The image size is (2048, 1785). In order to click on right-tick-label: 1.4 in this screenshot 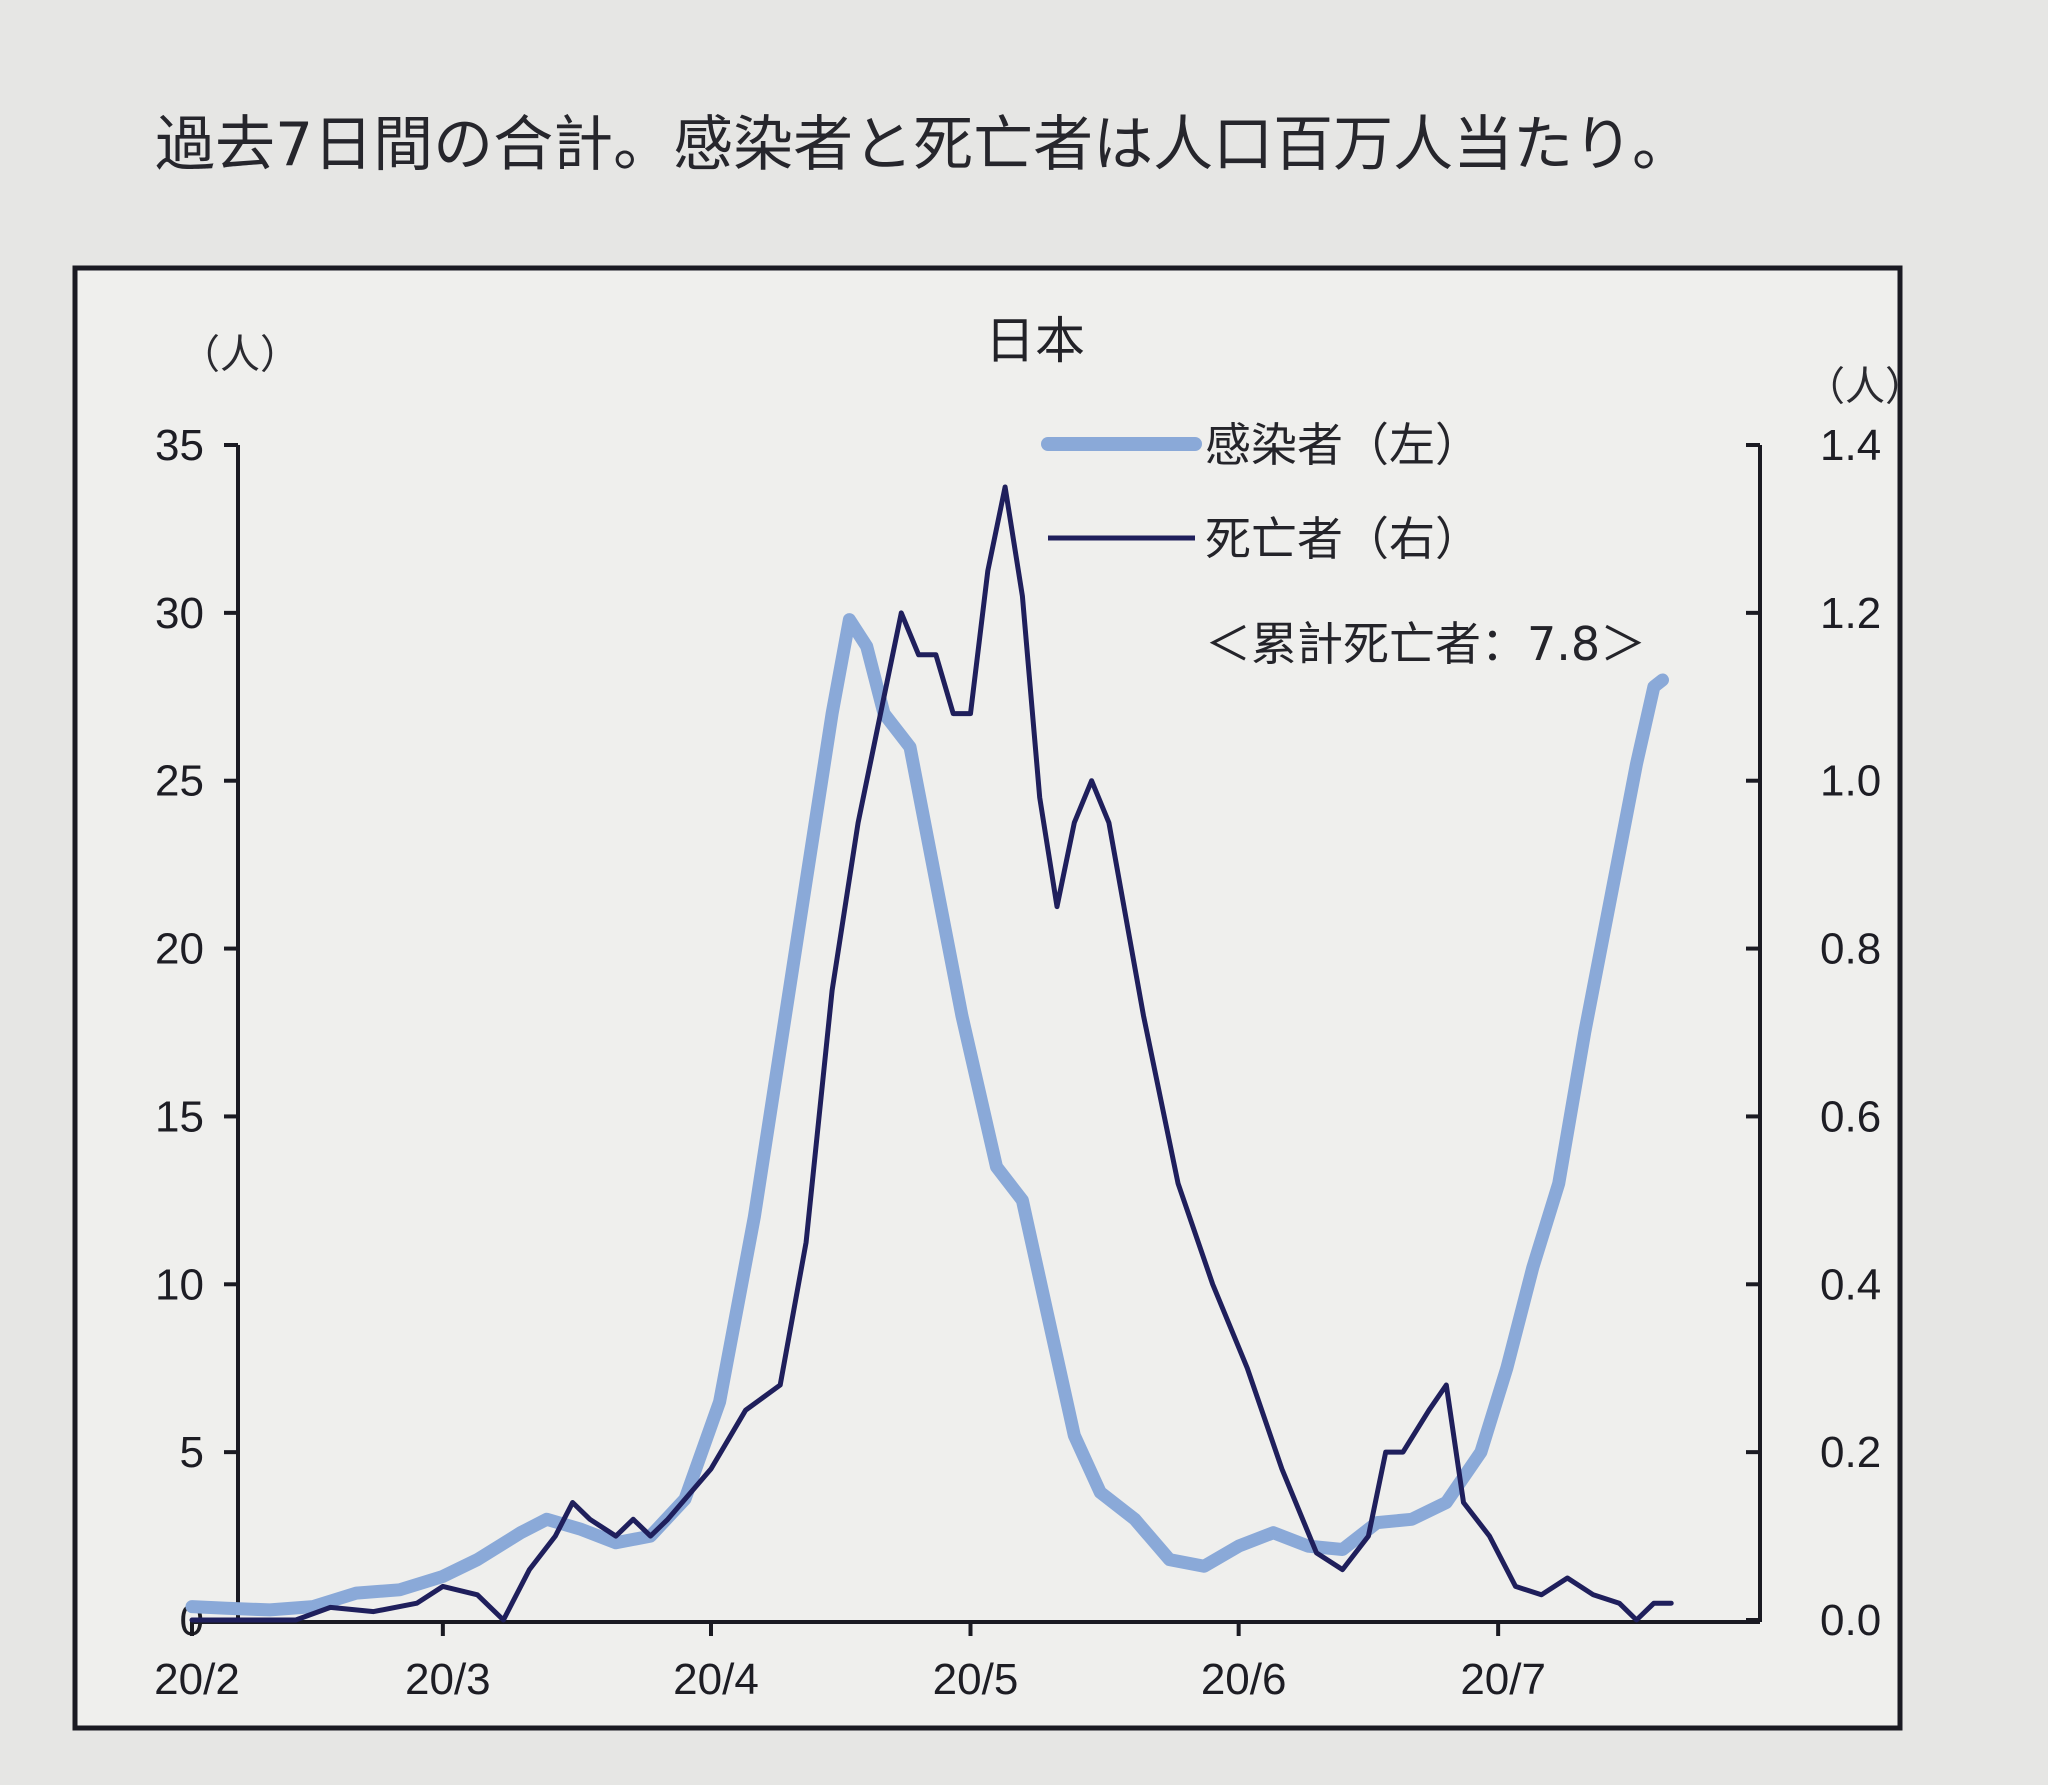, I will do `click(1850, 445)`.